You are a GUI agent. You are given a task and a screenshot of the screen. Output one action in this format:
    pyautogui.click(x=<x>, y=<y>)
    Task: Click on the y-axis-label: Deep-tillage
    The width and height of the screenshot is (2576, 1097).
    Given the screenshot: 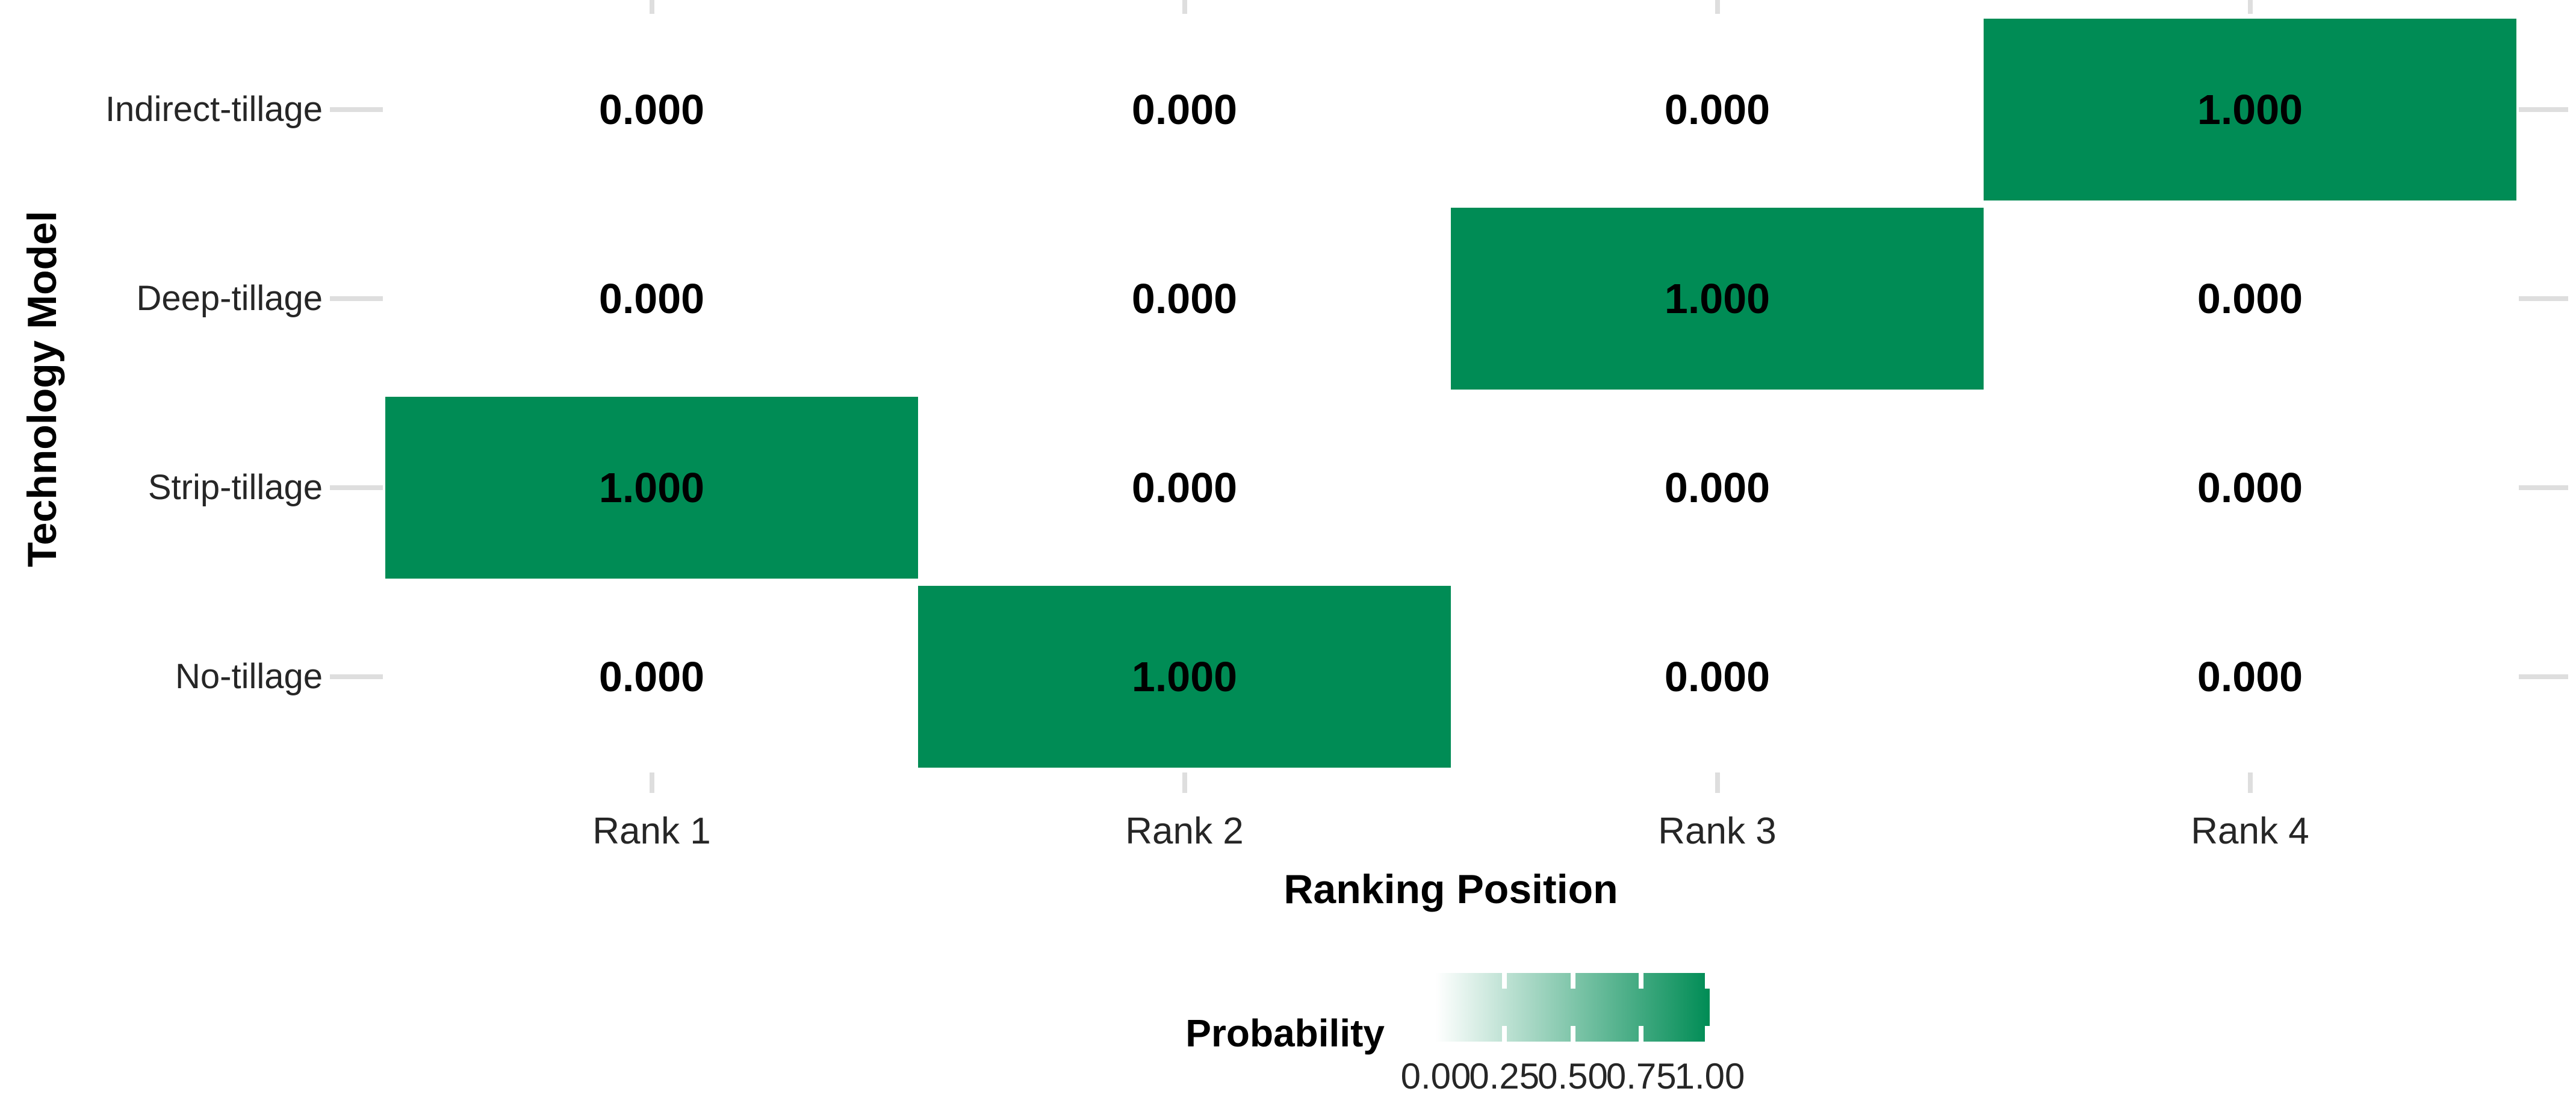 What is the action you would take?
    pyautogui.click(x=229, y=298)
    